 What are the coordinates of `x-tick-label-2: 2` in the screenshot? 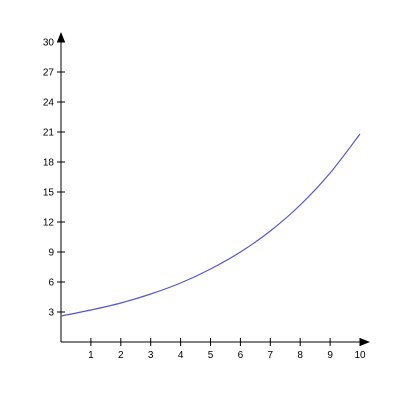 It's located at (121, 355).